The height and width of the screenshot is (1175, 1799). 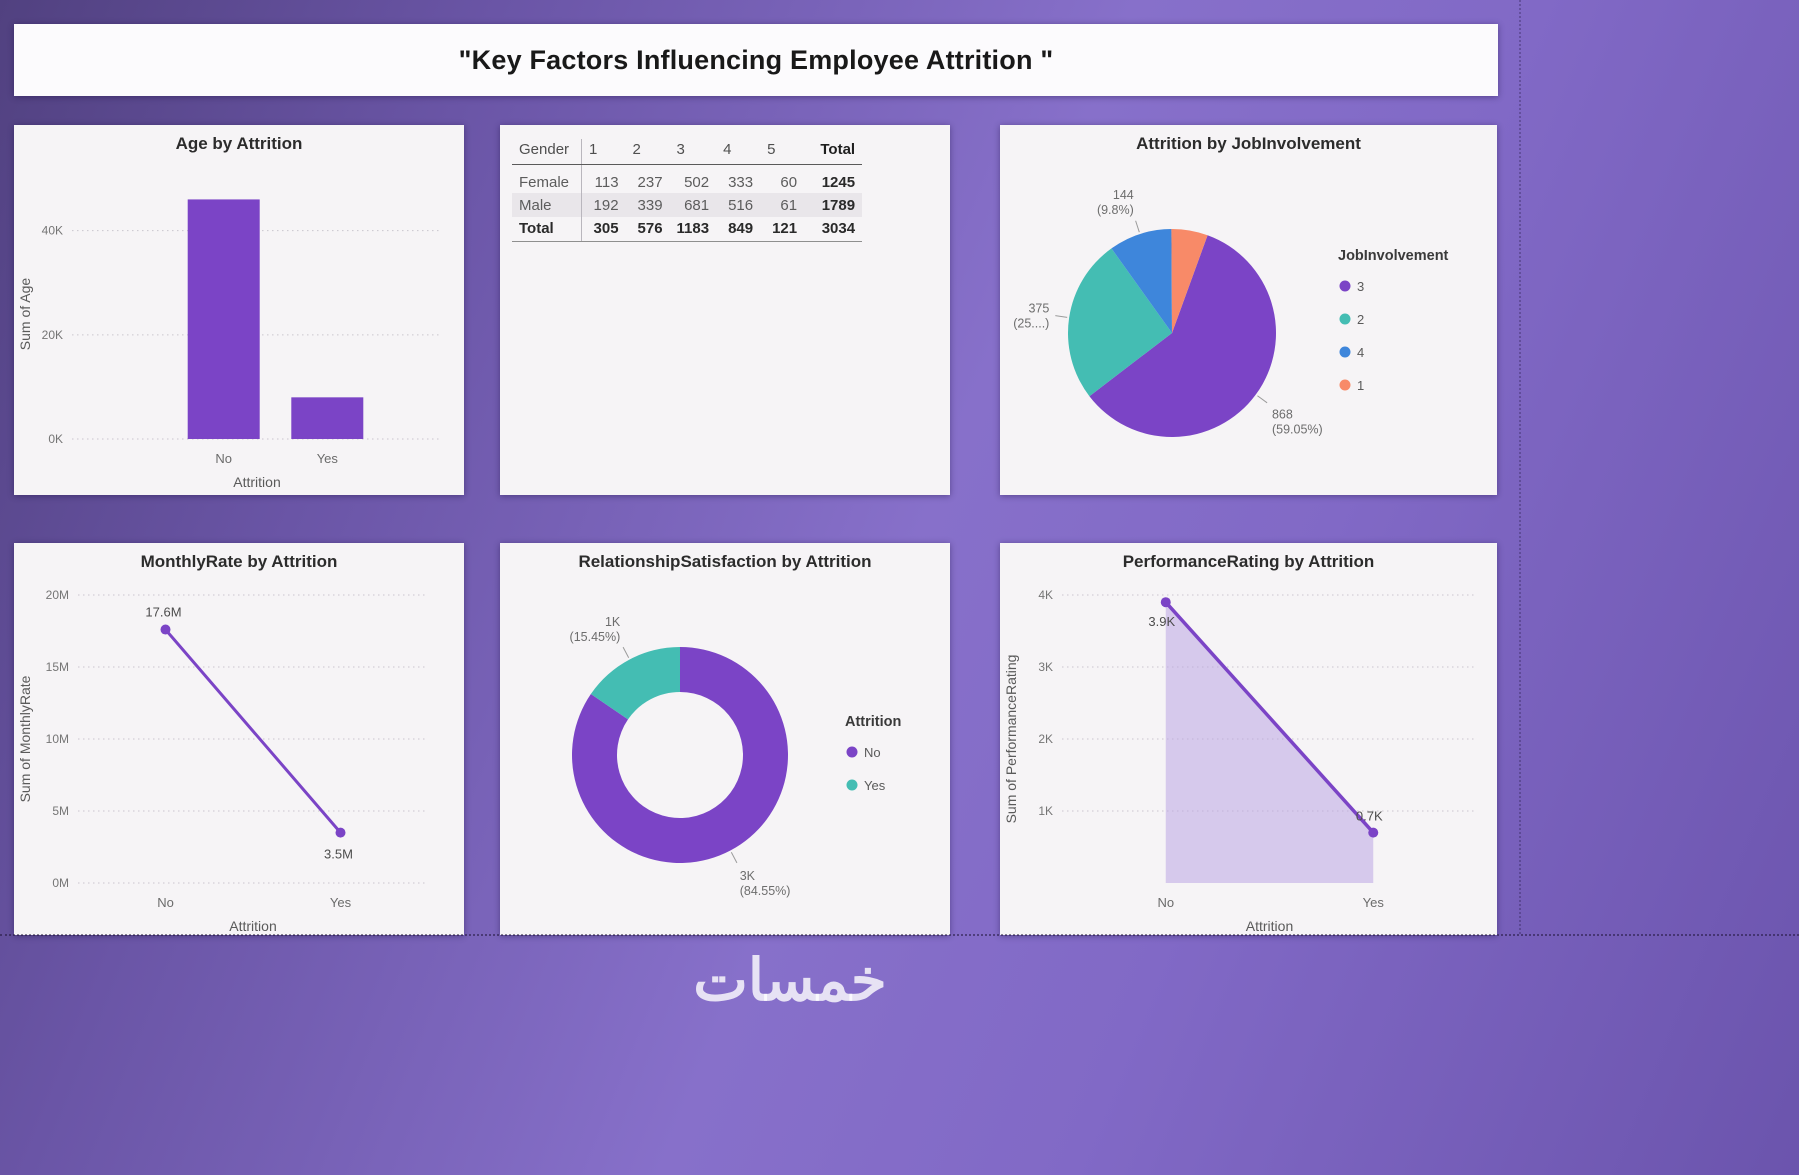 I want to click on column-header-total: Total, so click(x=833, y=152).